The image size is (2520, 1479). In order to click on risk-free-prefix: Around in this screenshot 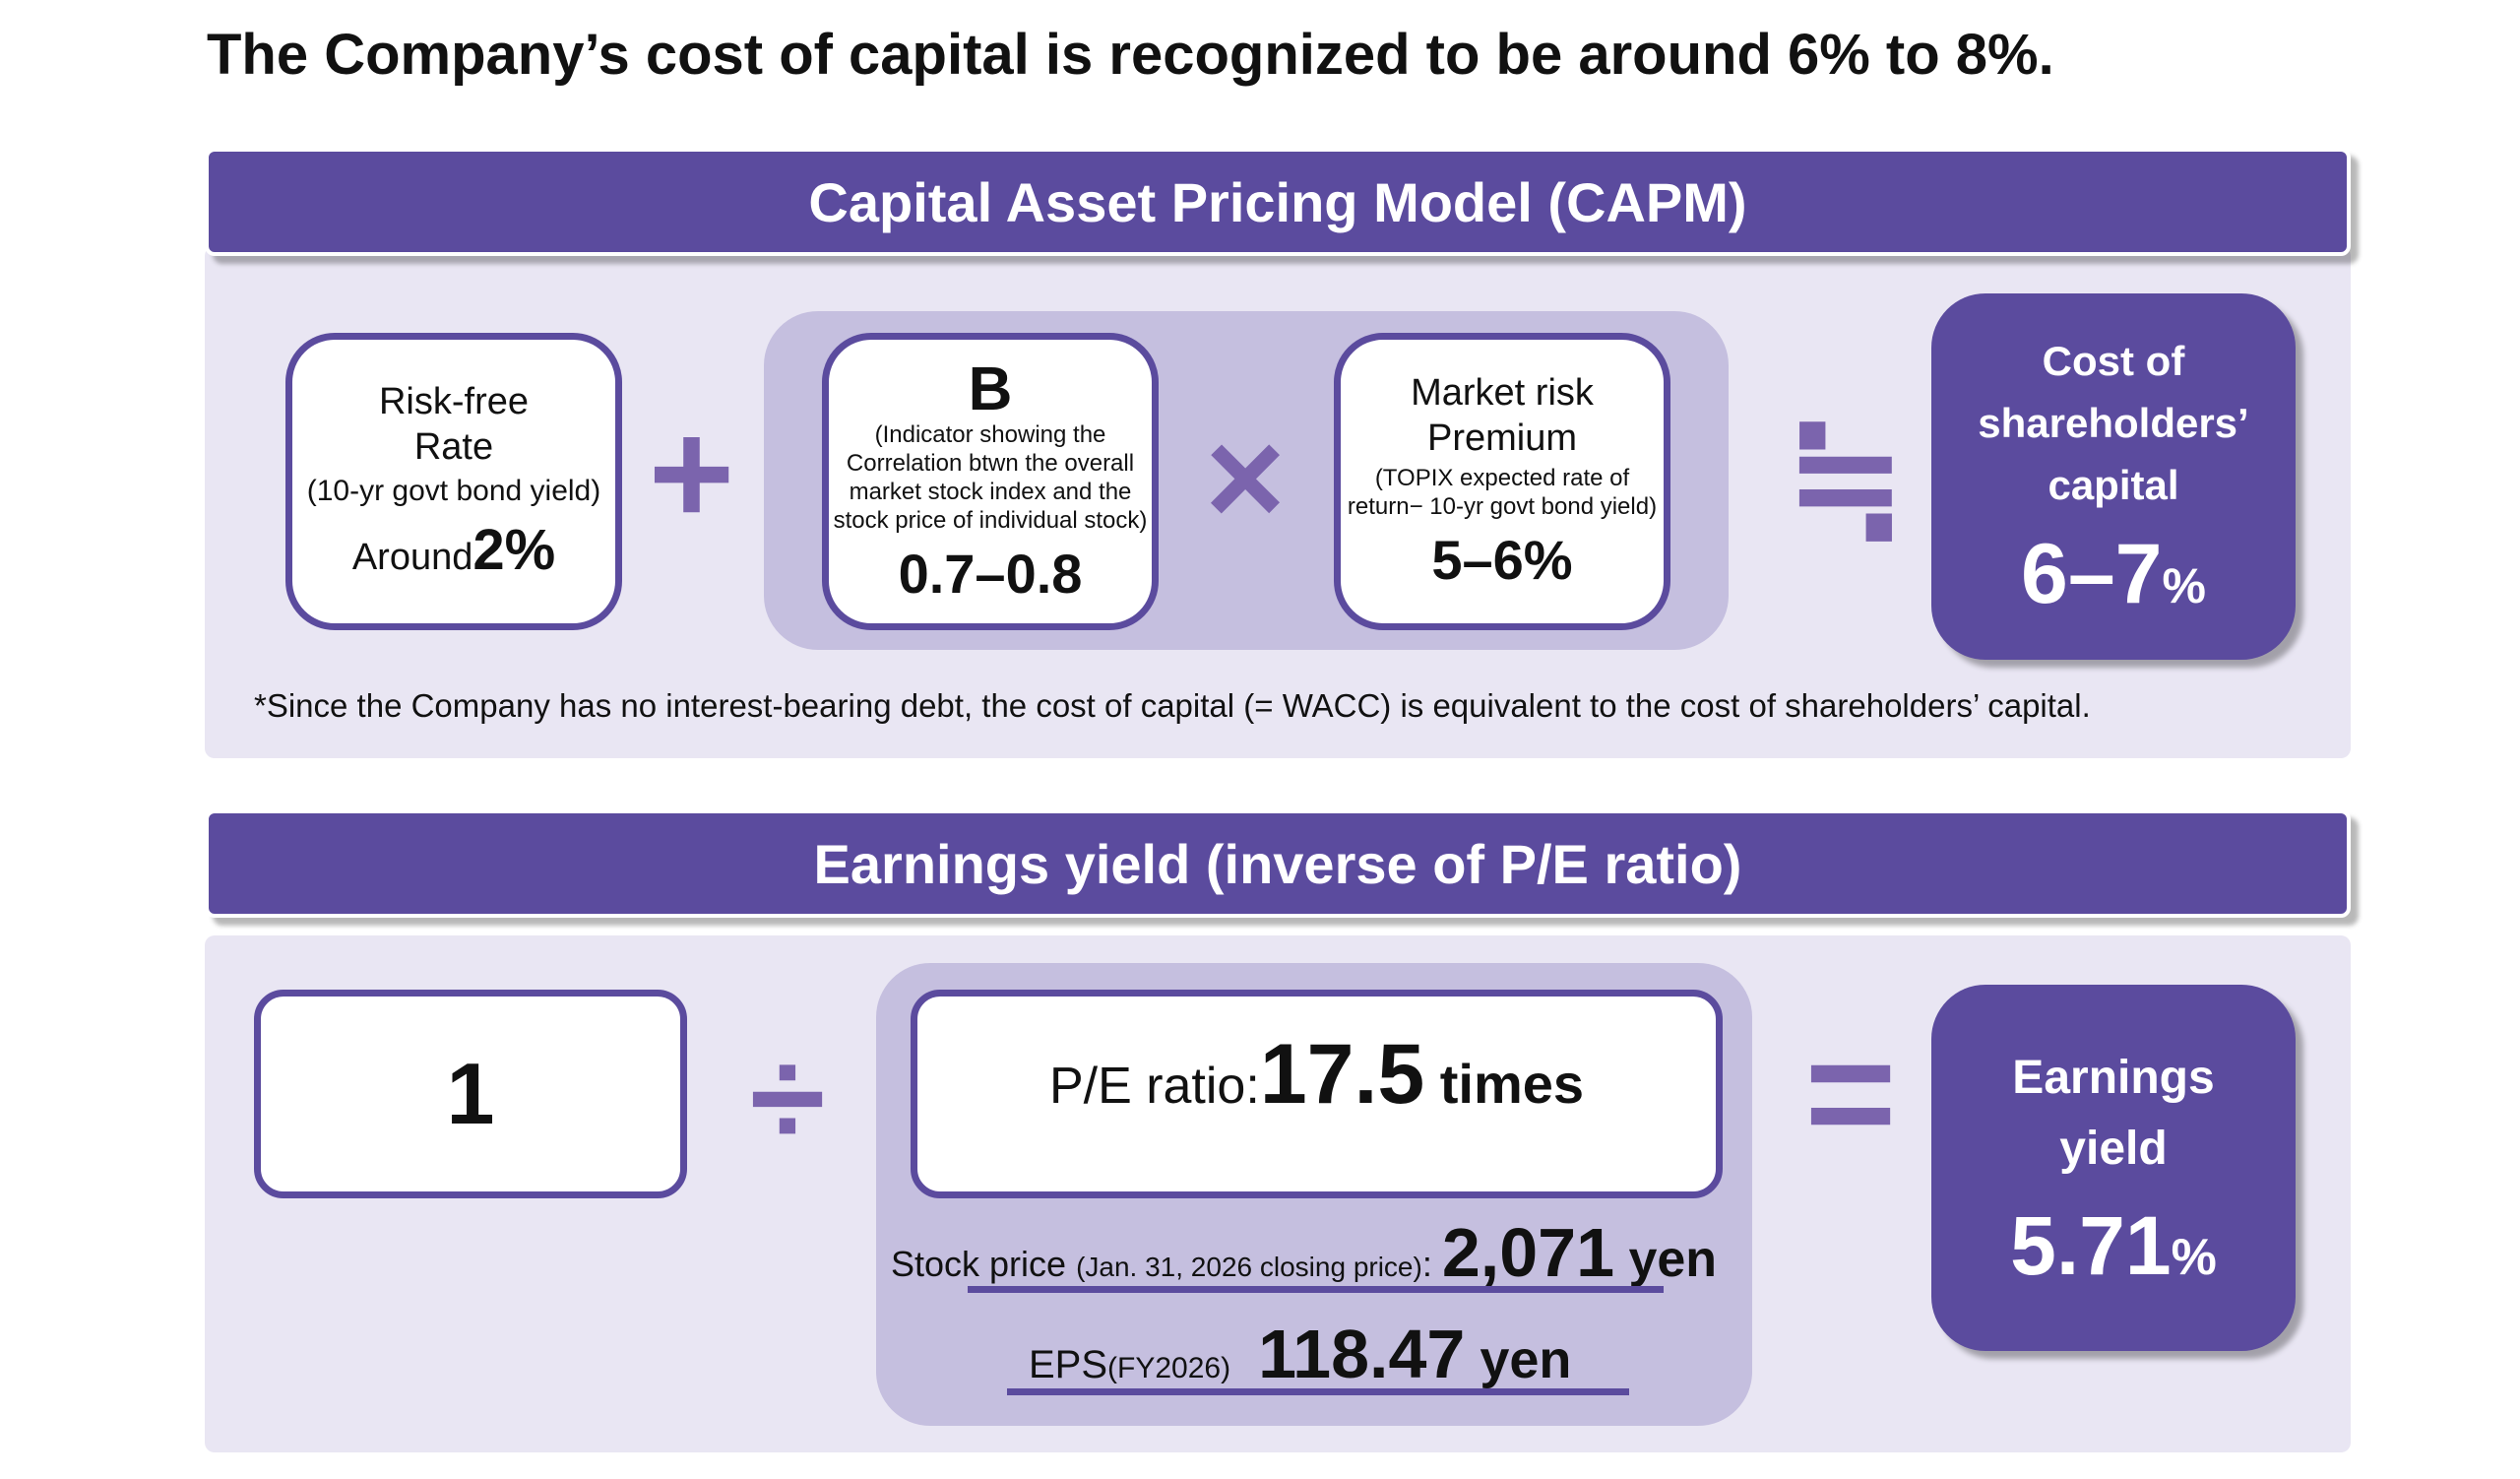, I will do `click(412, 558)`.